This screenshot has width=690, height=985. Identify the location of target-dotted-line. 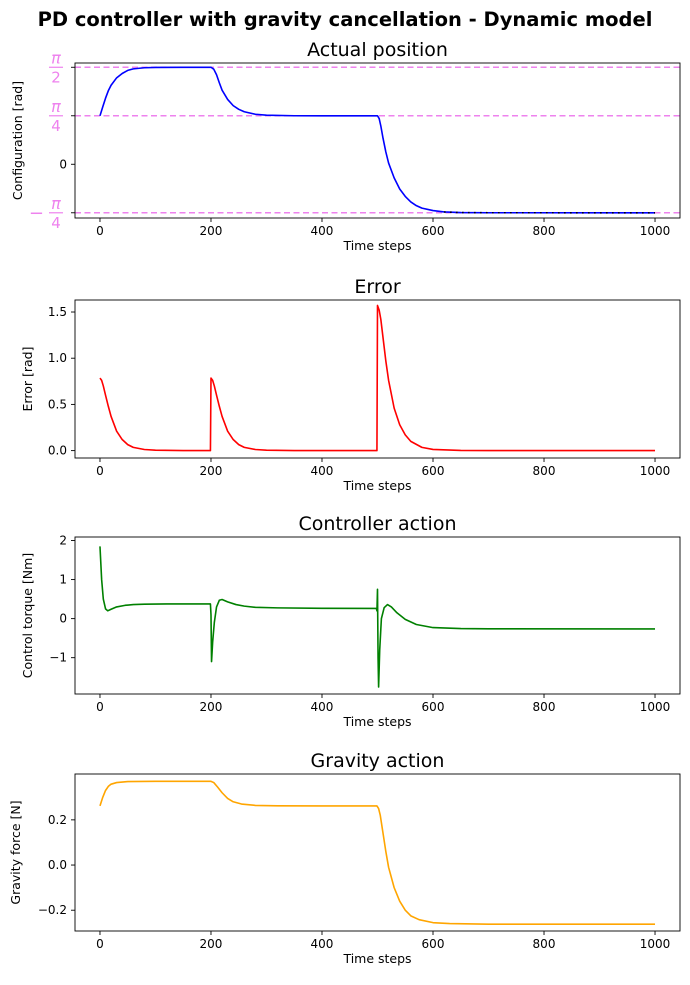
(550, 212).